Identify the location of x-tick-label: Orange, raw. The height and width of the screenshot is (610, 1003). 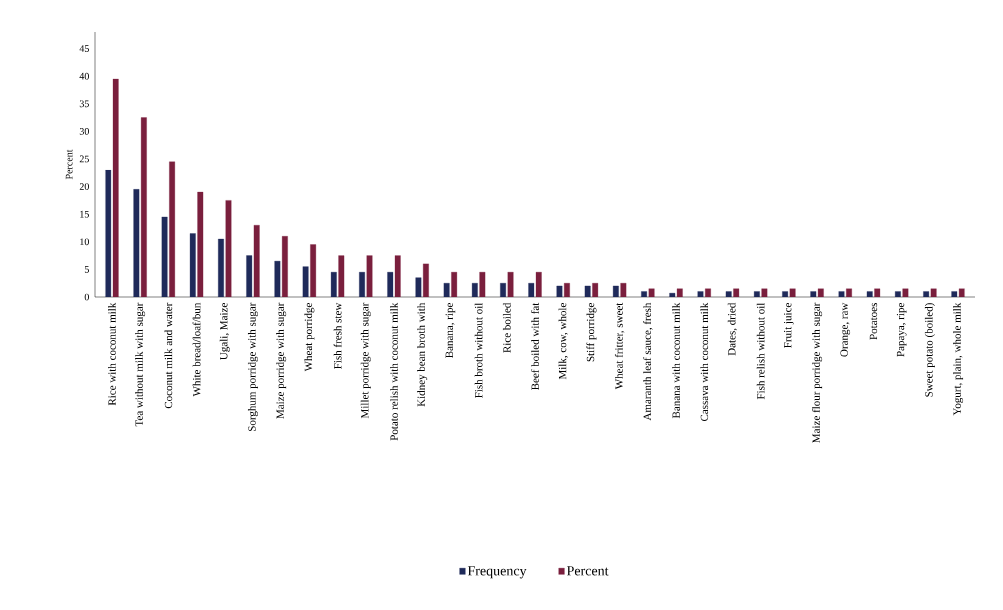
(845, 329).